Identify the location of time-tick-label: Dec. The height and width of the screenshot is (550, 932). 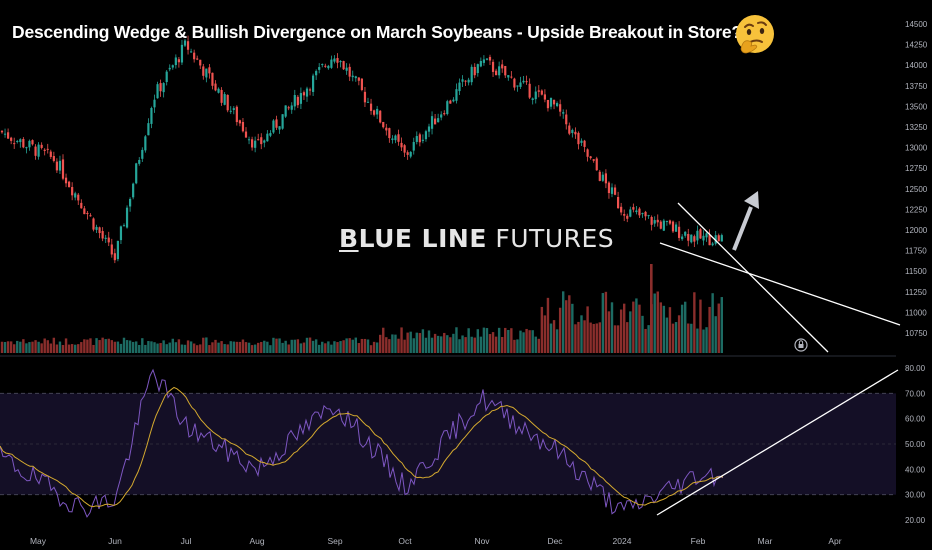
(555, 541).